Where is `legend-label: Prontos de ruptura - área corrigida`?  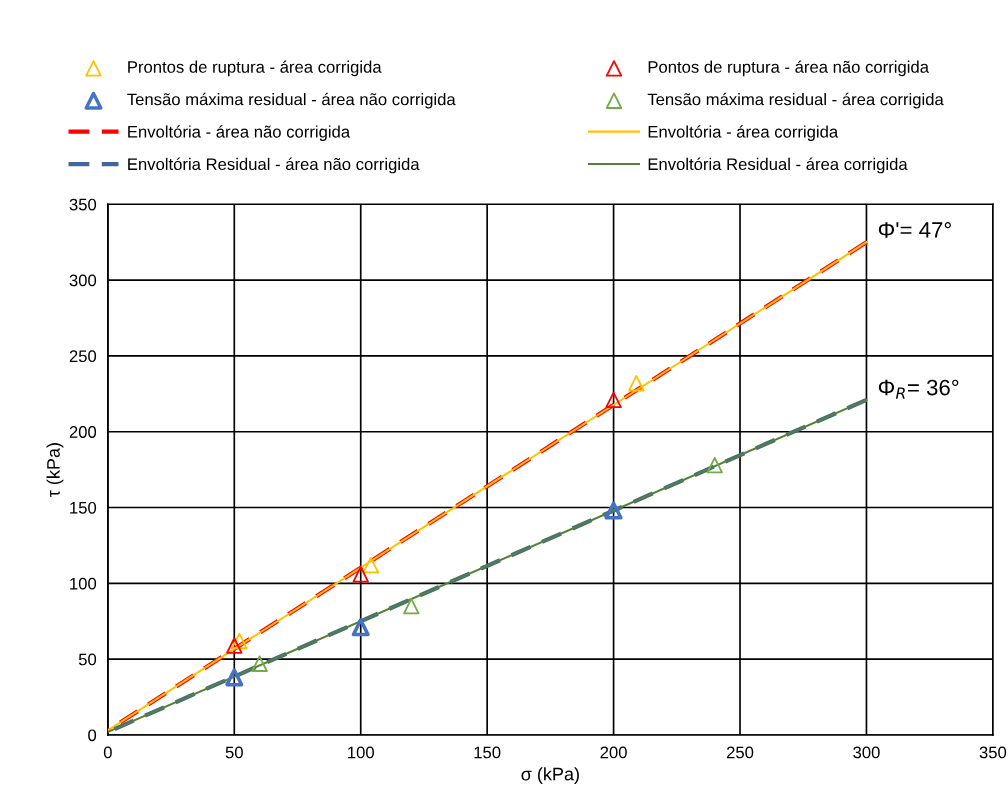
legend-label: Prontos de ruptura - área corrigida is located at coordinates (255, 68).